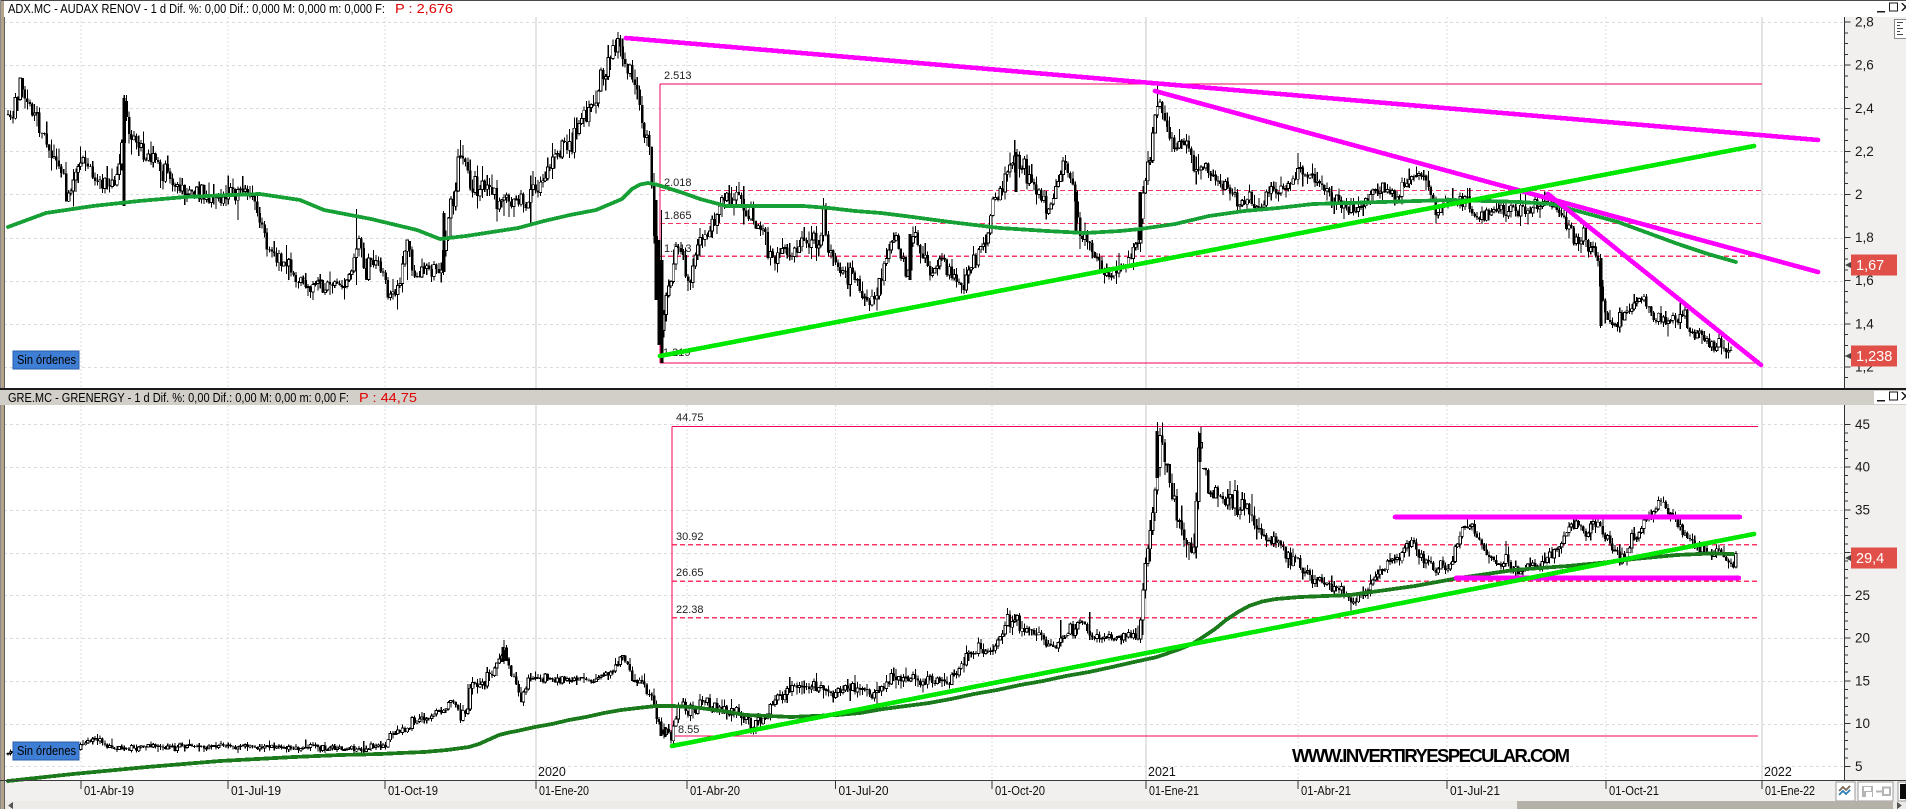 The height and width of the screenshot is (809, 1906). Describe the element at coordinates (690, 537) in the screenshot. I see `svg-text: 30.92` at that location.